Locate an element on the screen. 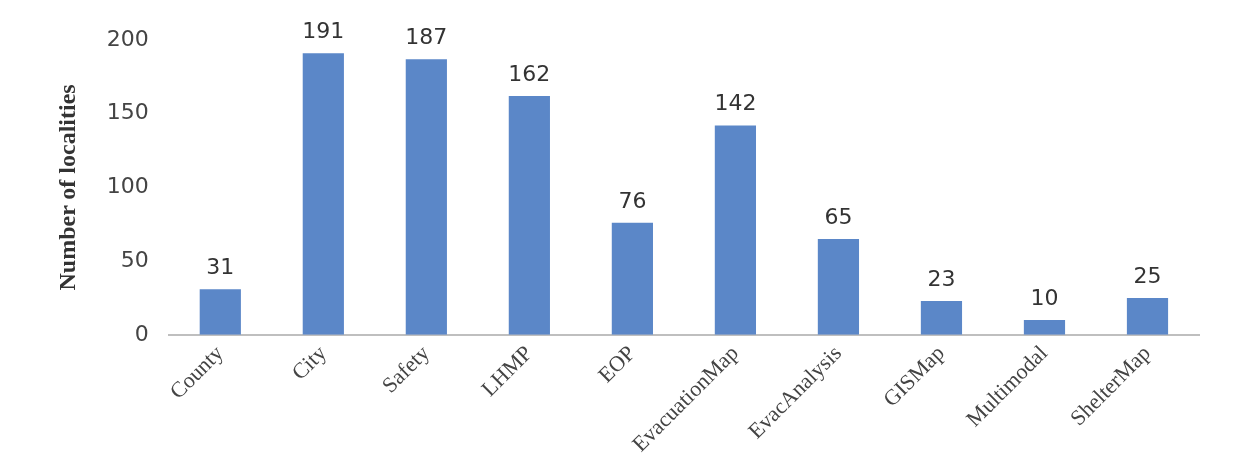  y-tick-label: 150 is located at coordinates (127, 112).